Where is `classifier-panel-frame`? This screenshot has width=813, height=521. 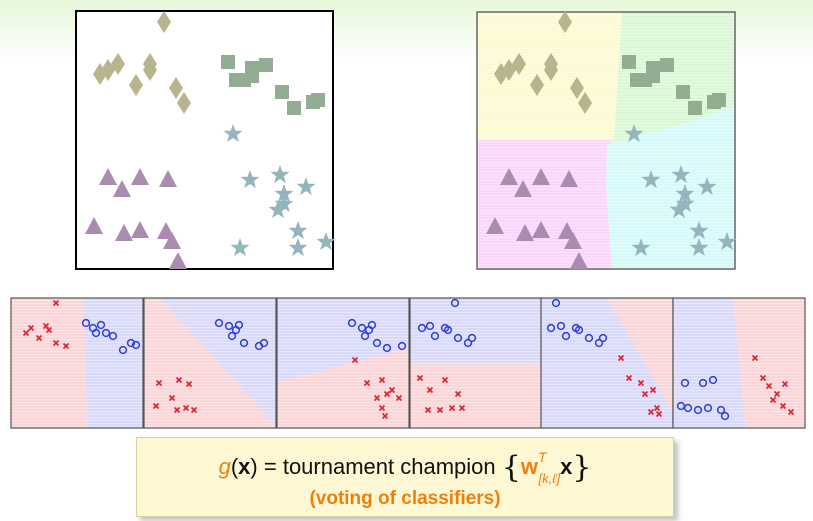
classifier-panel-frame is located at coordinates (343, 363).